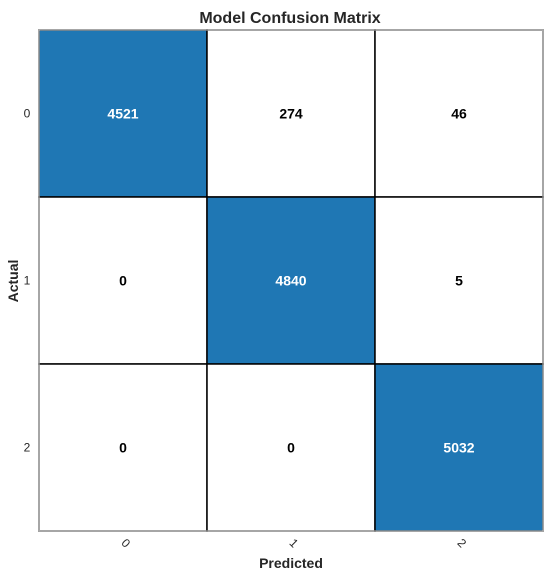  Describe the element at coordinates (462, 543) in the screenshot. I see `x-tick-label: 2` at that location.